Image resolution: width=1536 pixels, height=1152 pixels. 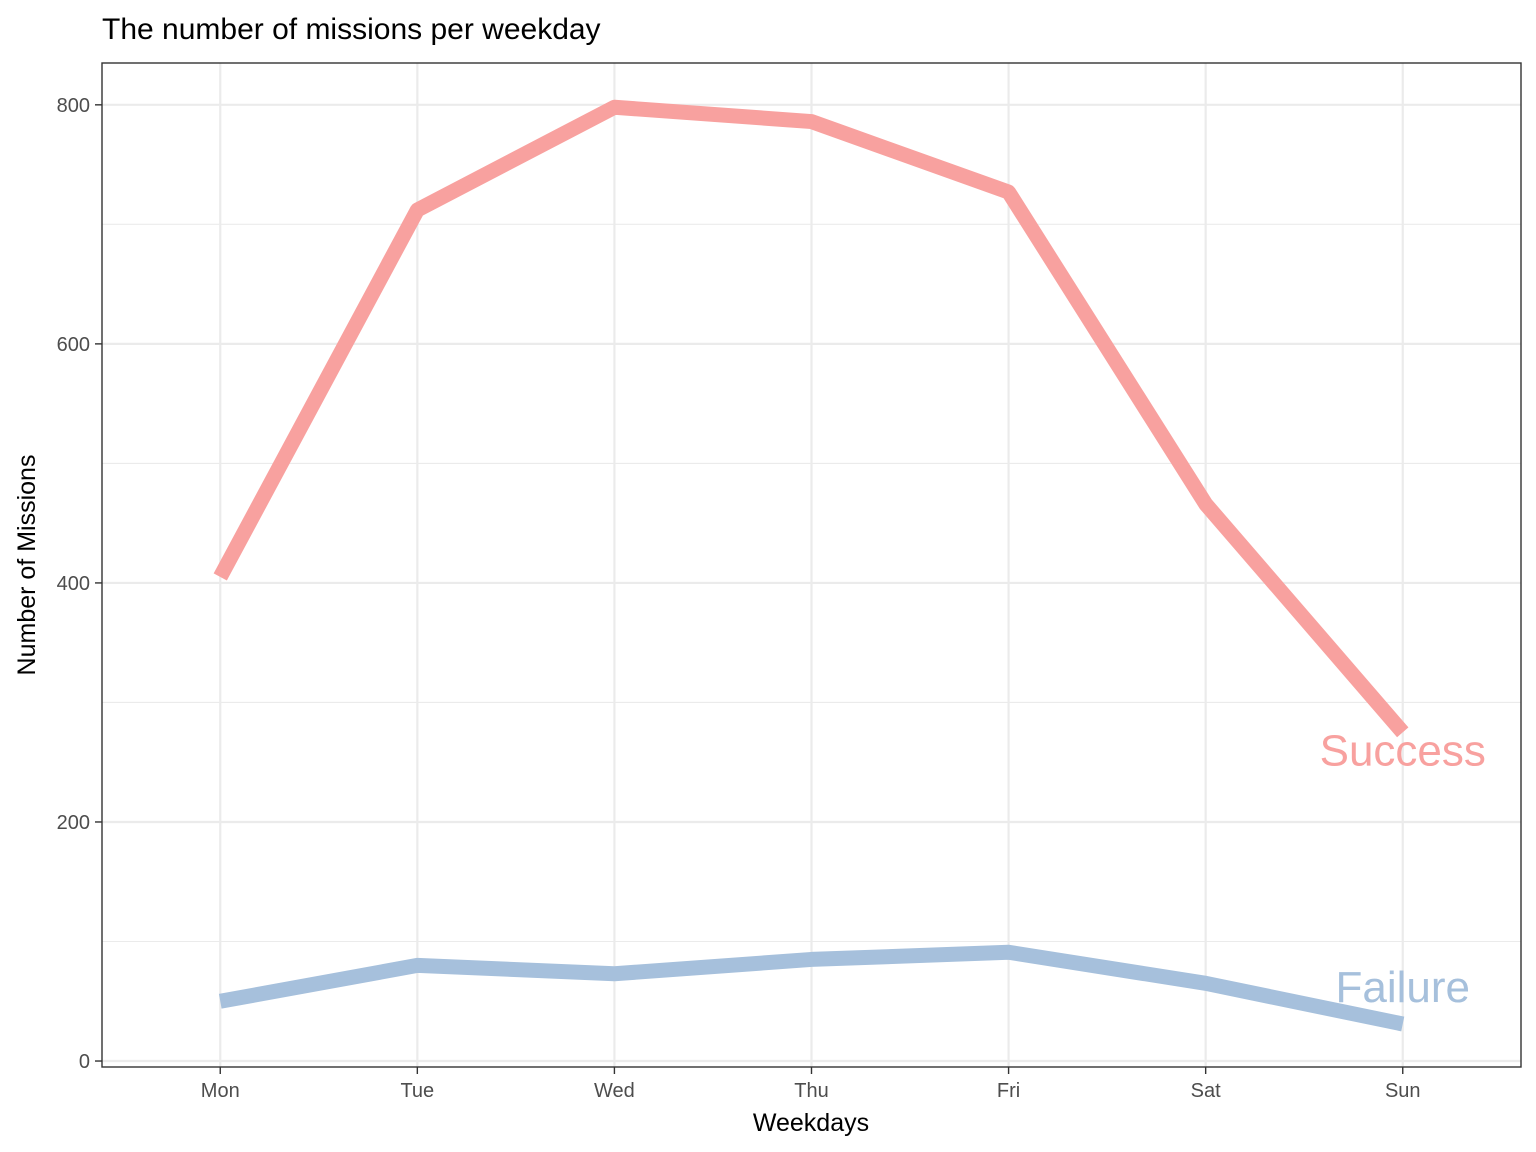 I want to click on annotation-success: Success, so click(x=1403, y=750).